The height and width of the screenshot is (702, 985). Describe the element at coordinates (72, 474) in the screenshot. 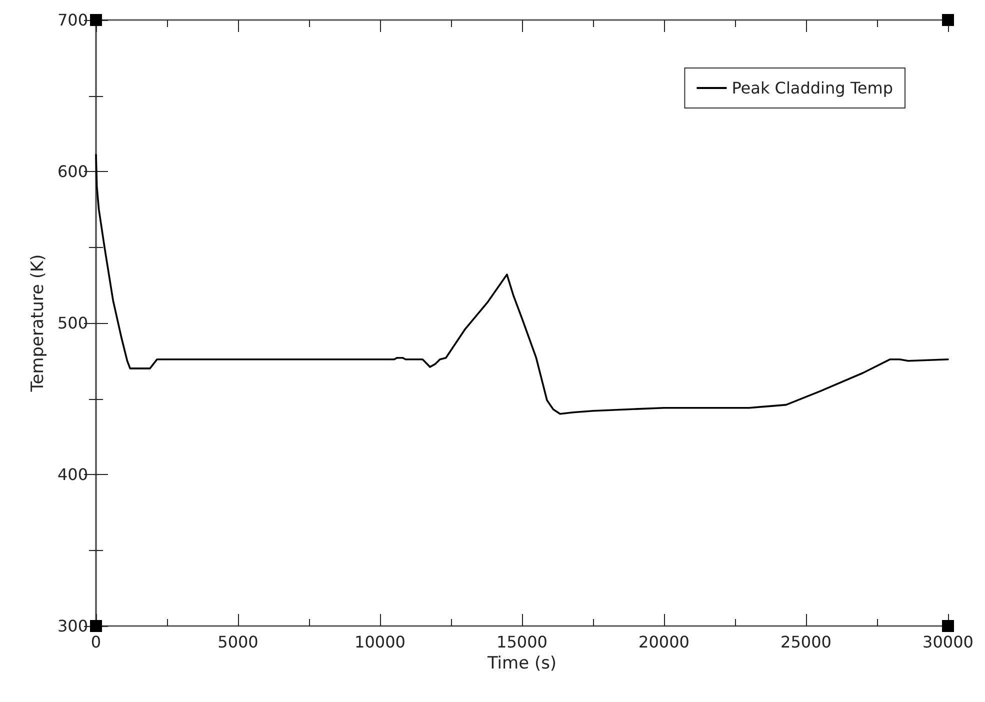

I see `y-tick-label: 400` at that location.